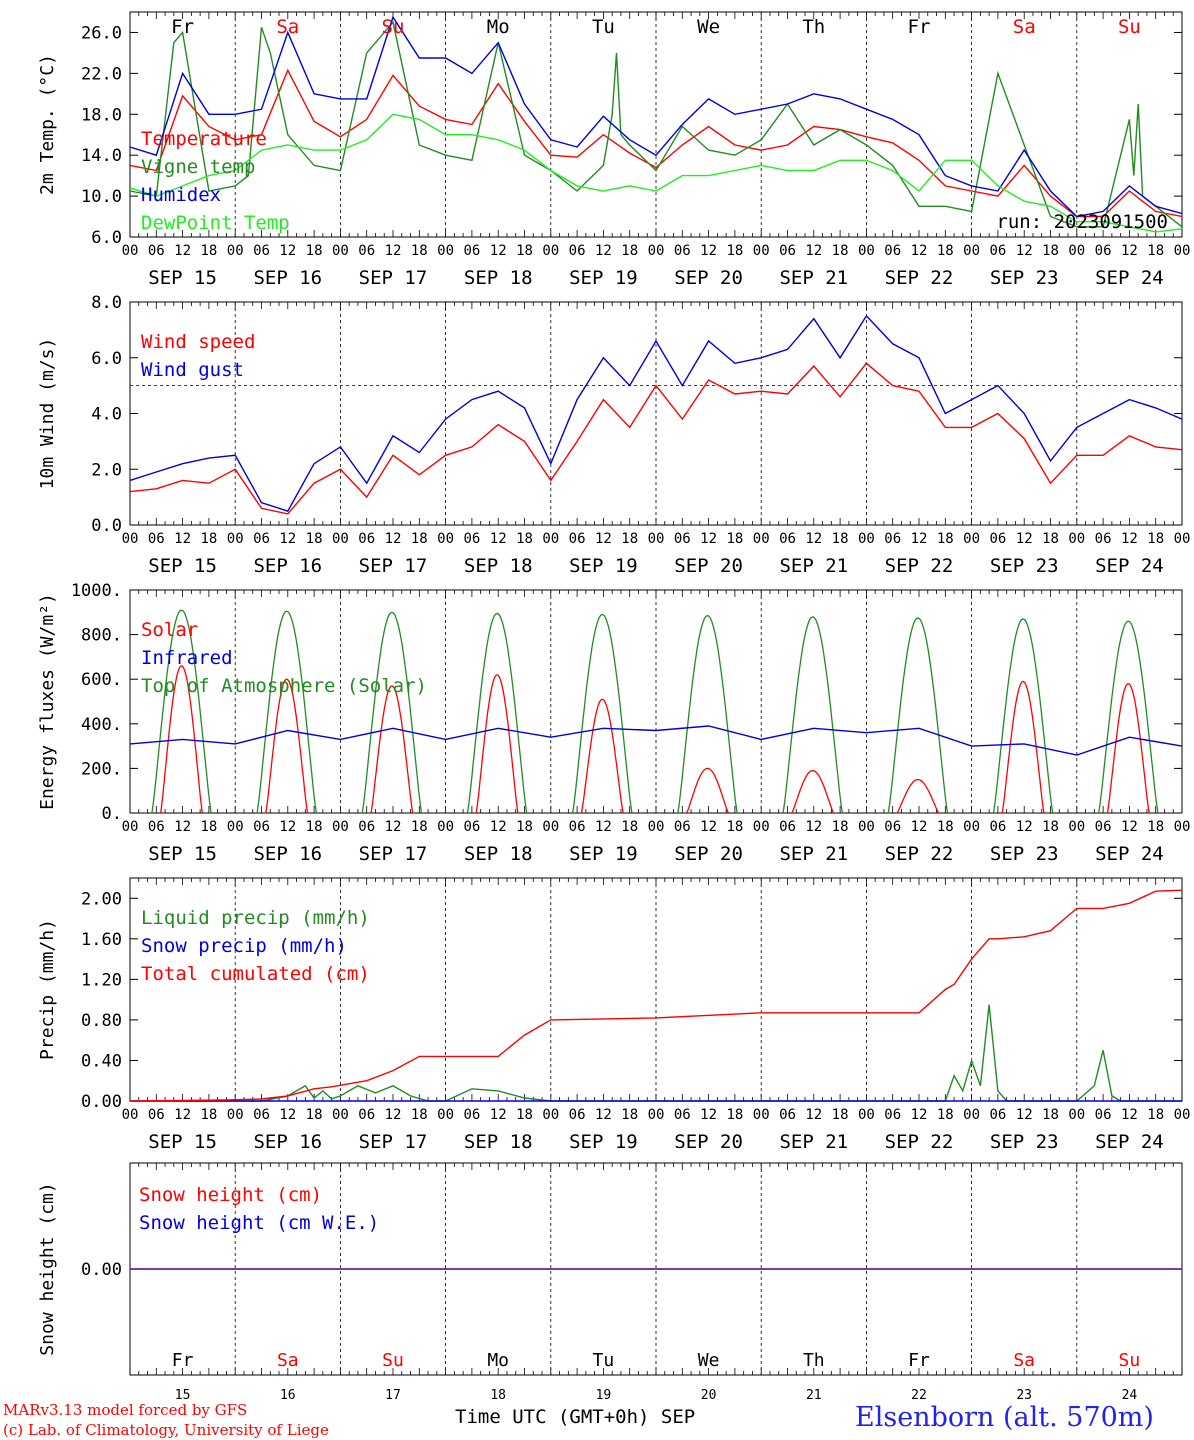 The width and height of the screenshot is (1194, 1440). What do you see at coordinates (1024, 278) in the screenshot?
I see `date-label: SEP 23` at bounding box center [1024, 278].